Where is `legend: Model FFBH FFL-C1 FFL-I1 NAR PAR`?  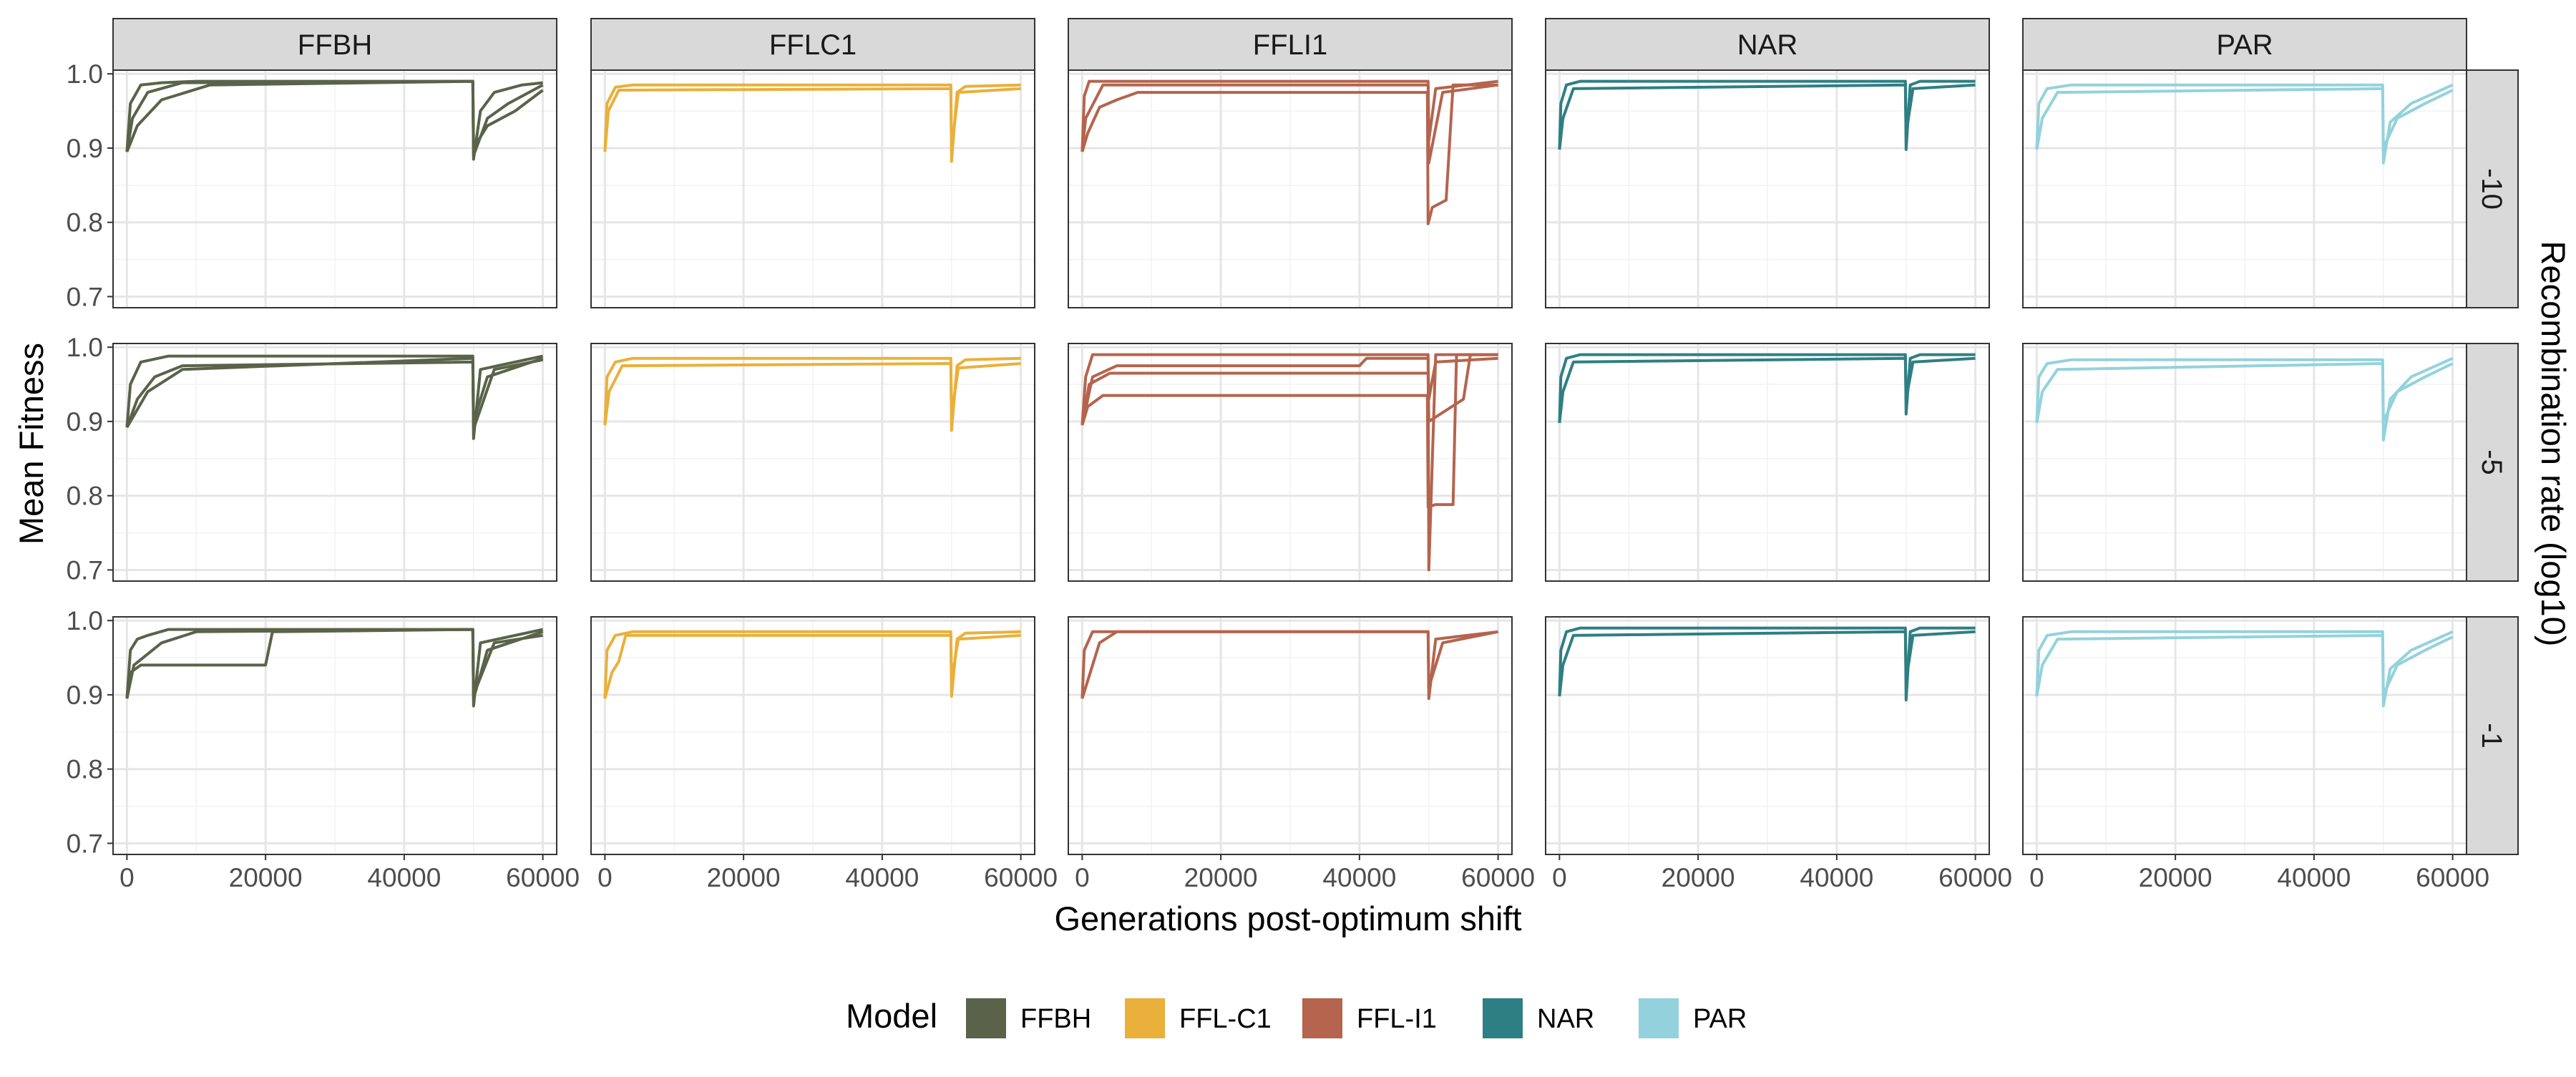 legend: Model FFBH FFL-C1 FFL-I1 NAR PAR is located at coordinates (1296, 1017).